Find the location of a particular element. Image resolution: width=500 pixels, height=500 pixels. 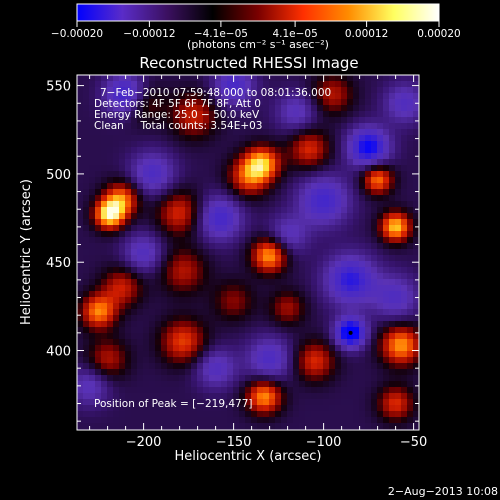

peak-marker is located at coordinates (350, 332).